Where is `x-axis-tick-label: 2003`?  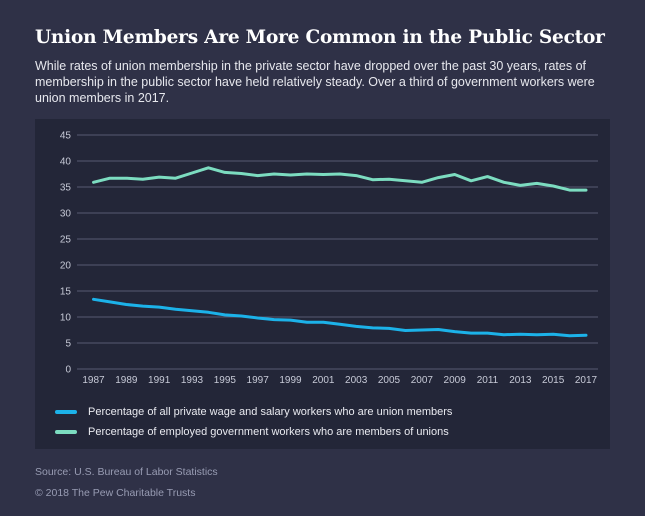 x-axis-tick-label: 2003 is located at coordinates (356, 380).